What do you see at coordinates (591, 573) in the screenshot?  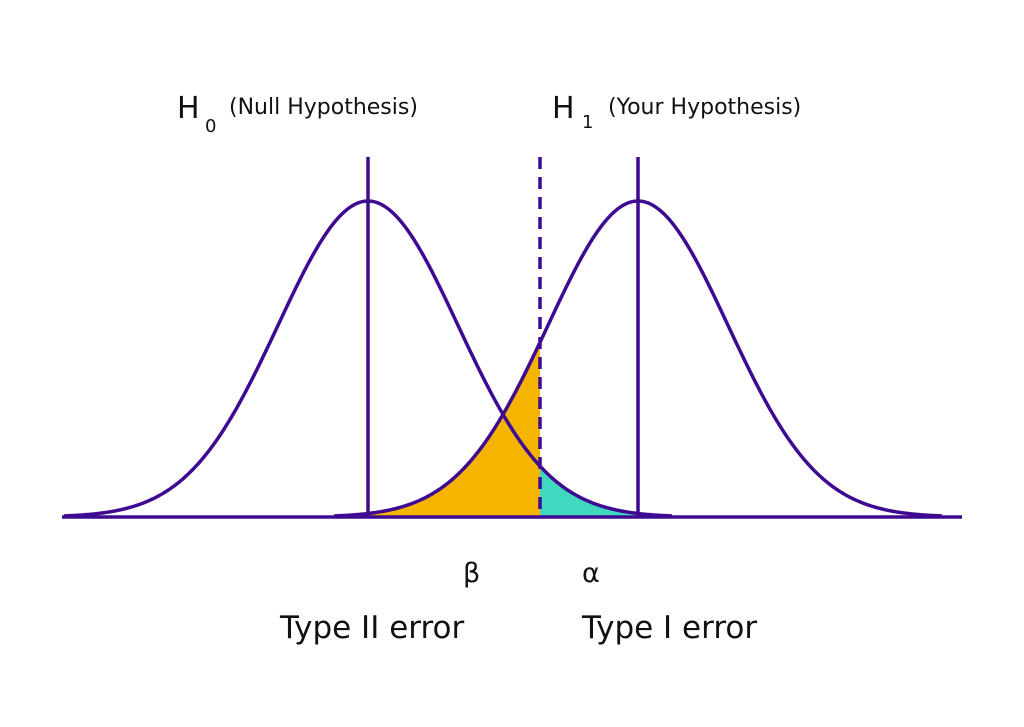 I see `alpha-symbol: α` at bounding box center [591, 573].